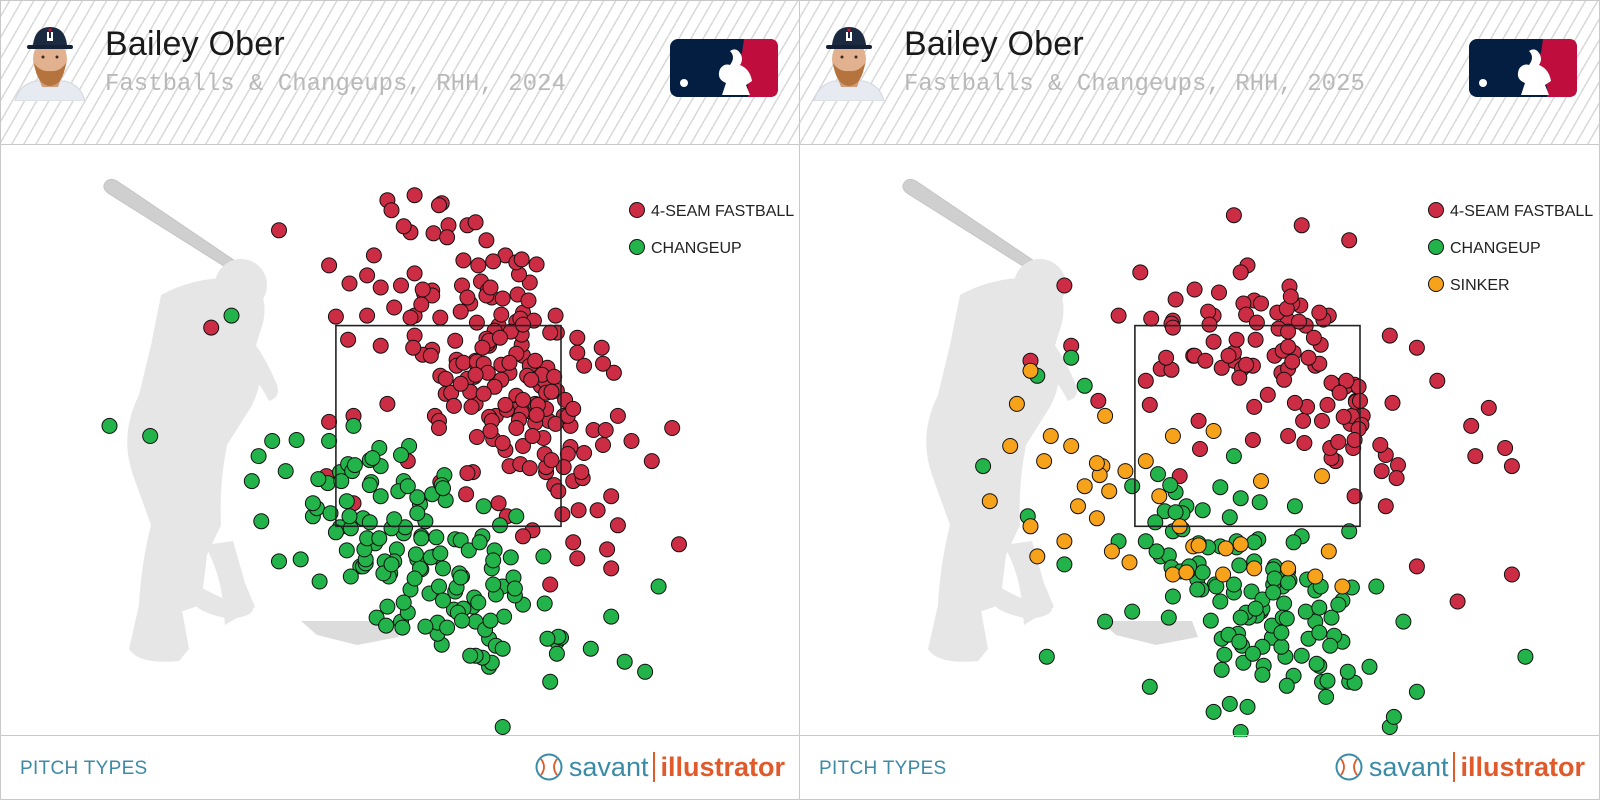 The height and width of the screenshot is (800, 1600). What do you see at coordinates (637, 247) in the screenshot?
I see `legend-swatch` at bounding box center [637, 247].